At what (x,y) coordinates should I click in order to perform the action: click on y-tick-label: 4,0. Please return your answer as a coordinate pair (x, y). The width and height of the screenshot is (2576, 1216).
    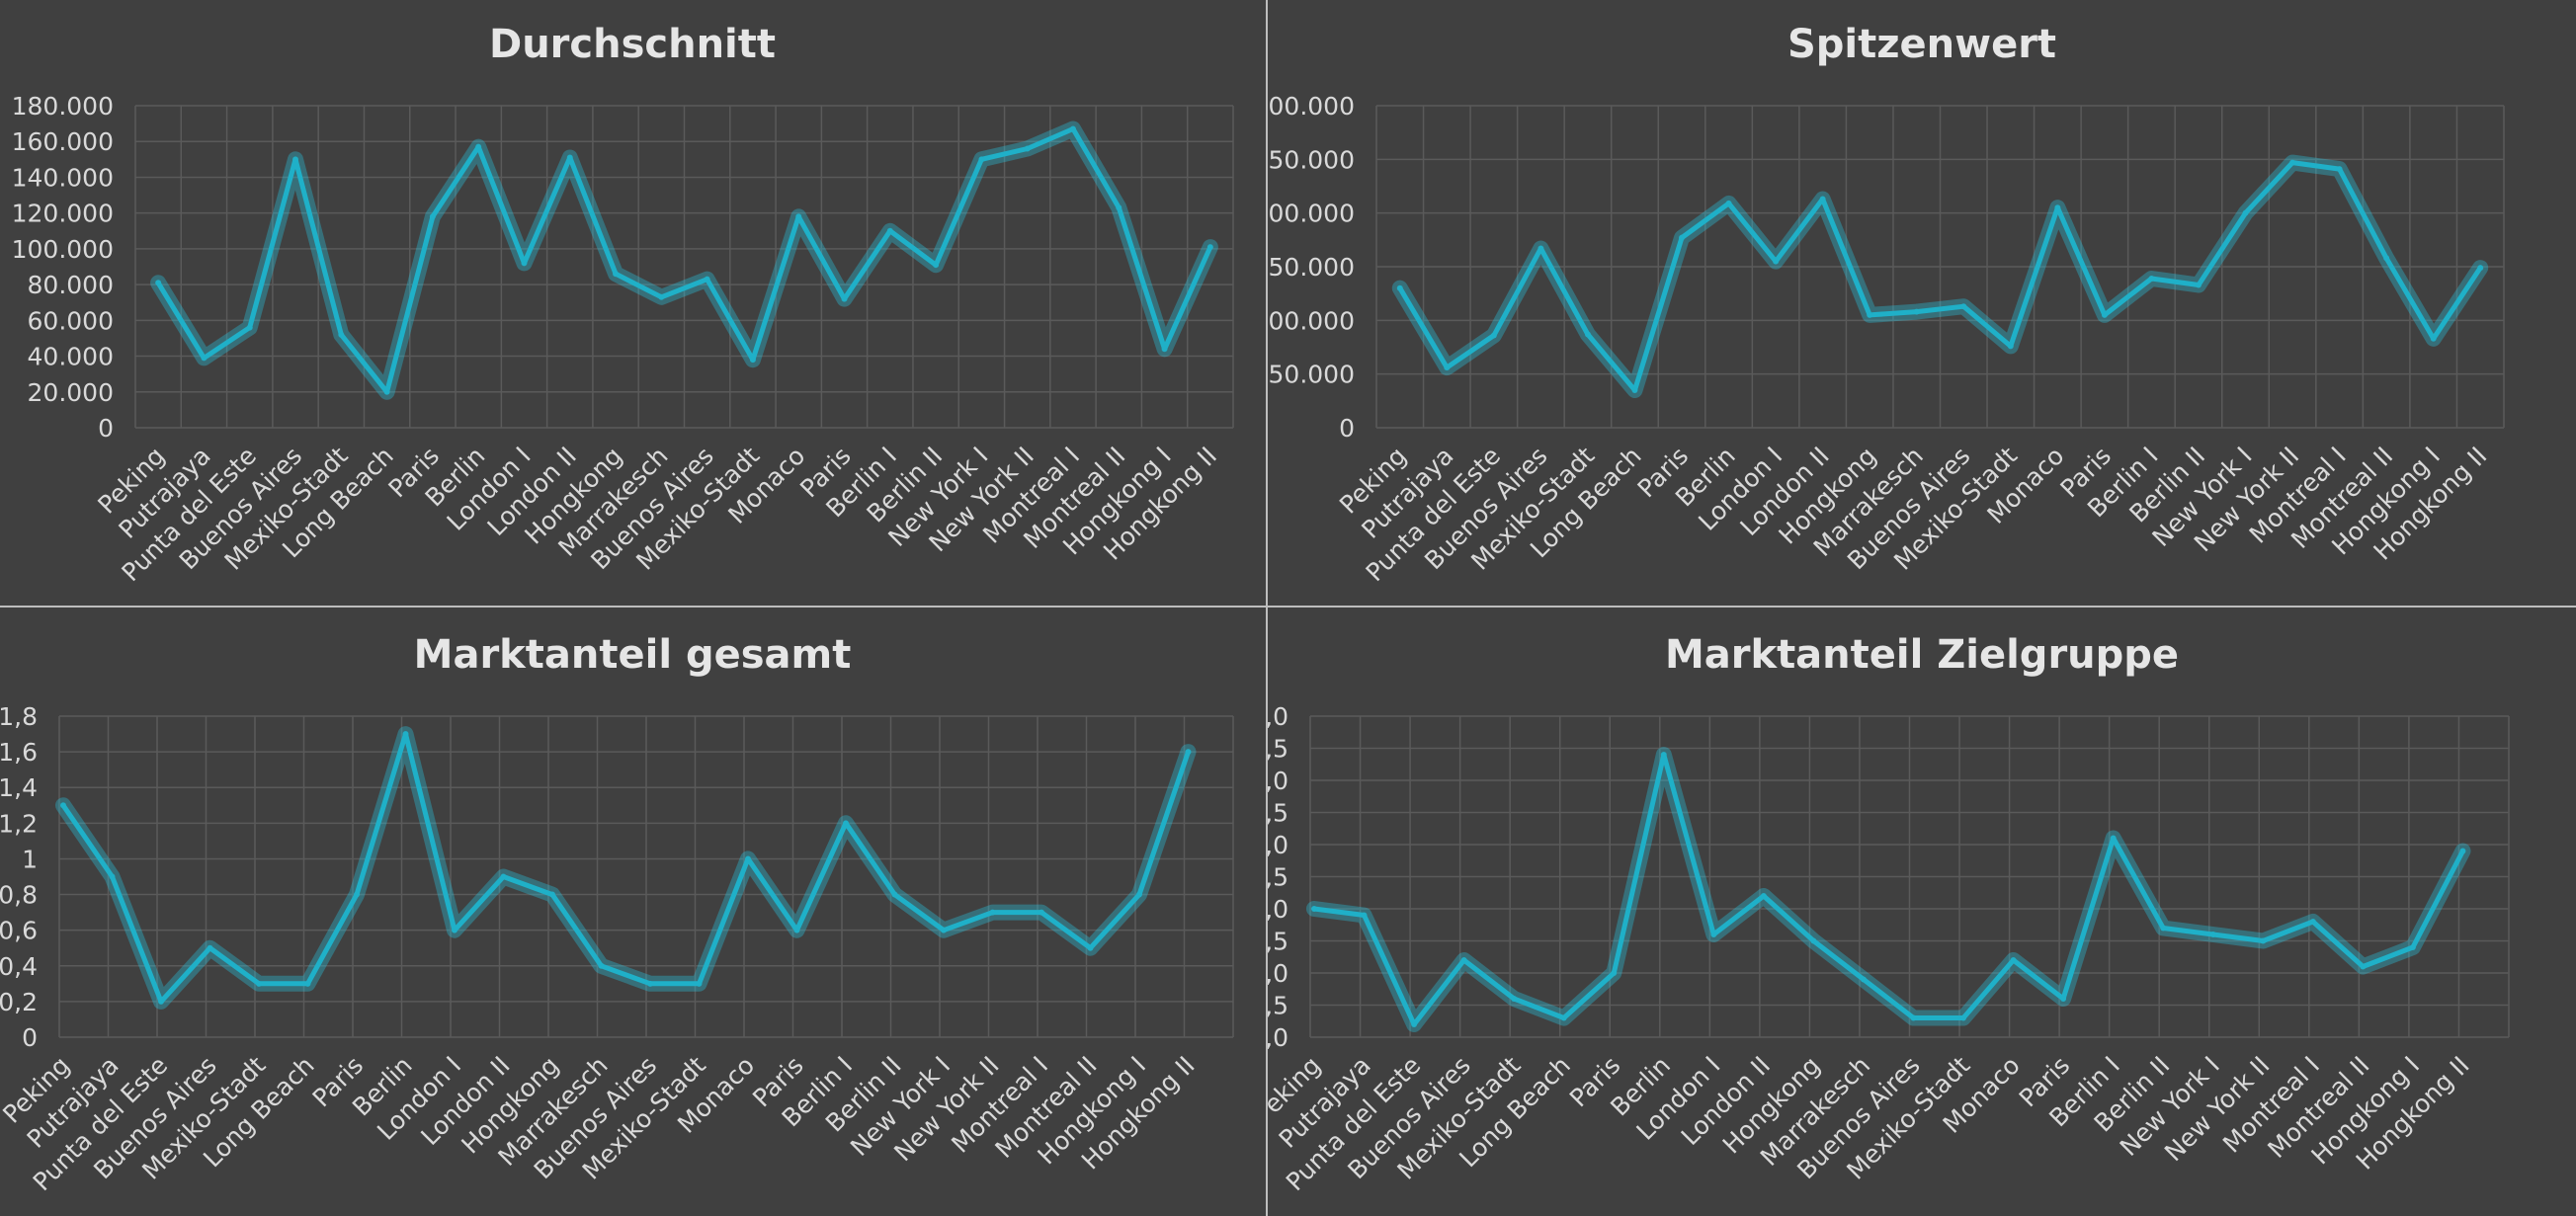
    Looking at the image, I should click on (1278, 781).